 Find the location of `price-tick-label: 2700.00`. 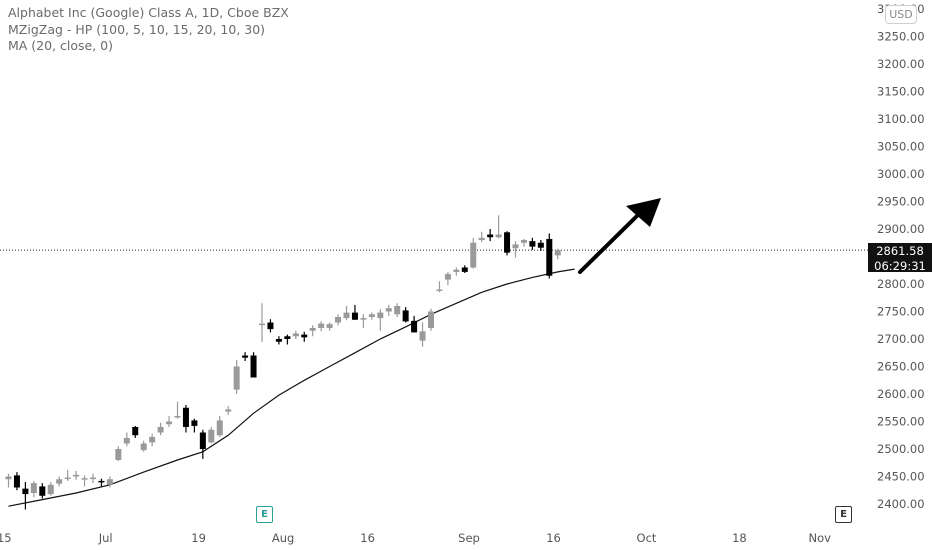

price-tick-label: 2700.00 is located at coordinates (901, 339).